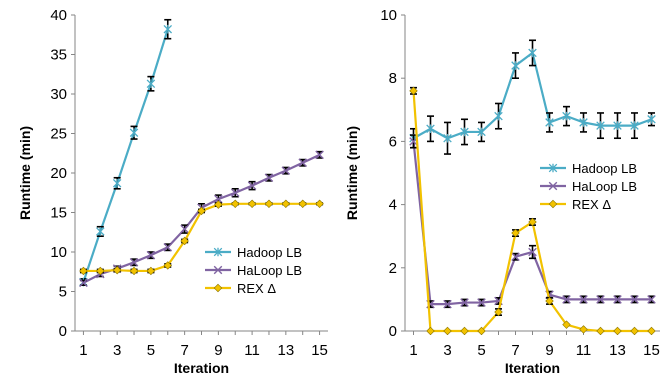  Describe the element at coordinates (63, 331) in the screenshot. I see `y-tick-label: 0` at that location.